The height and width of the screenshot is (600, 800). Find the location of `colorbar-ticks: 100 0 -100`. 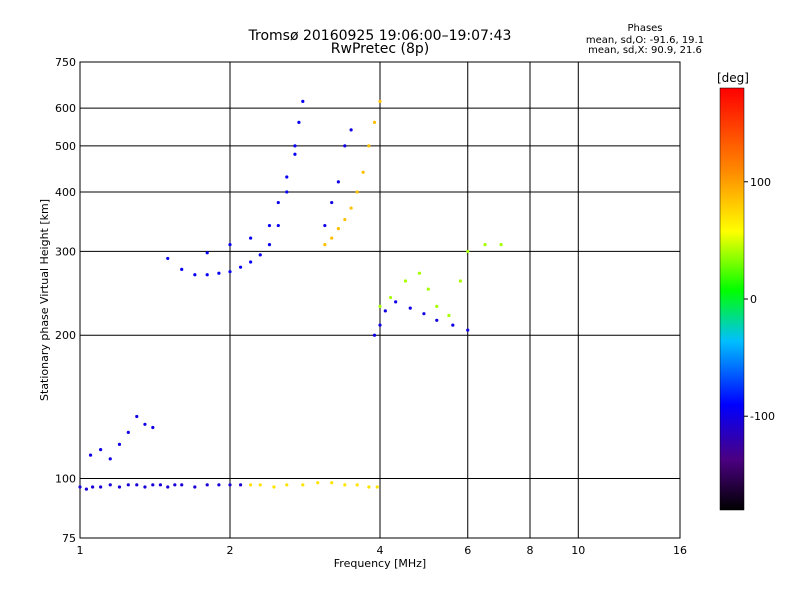

colorbar-ticks: 100 0 -100 is located at coordinates (759, 299).